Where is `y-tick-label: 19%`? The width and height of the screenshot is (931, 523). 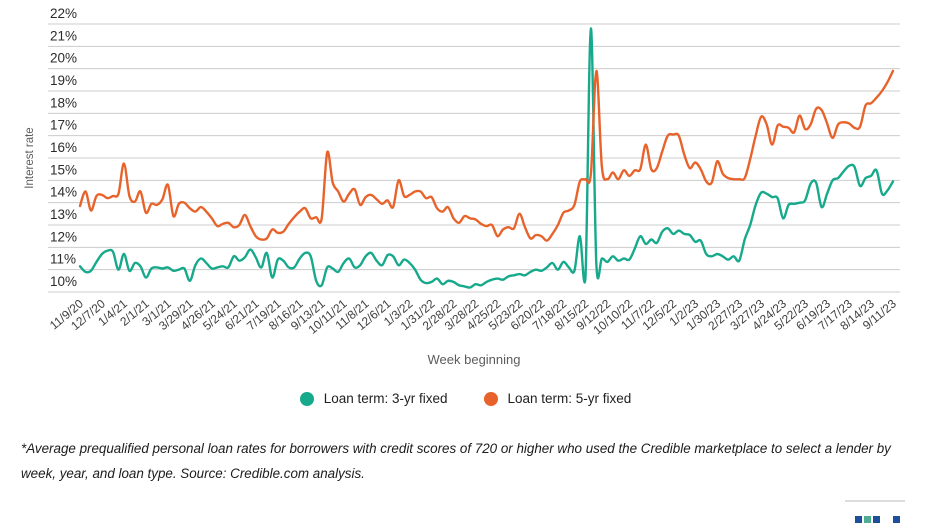 y-tick-label: 19% is located at coordinates (63, 80).